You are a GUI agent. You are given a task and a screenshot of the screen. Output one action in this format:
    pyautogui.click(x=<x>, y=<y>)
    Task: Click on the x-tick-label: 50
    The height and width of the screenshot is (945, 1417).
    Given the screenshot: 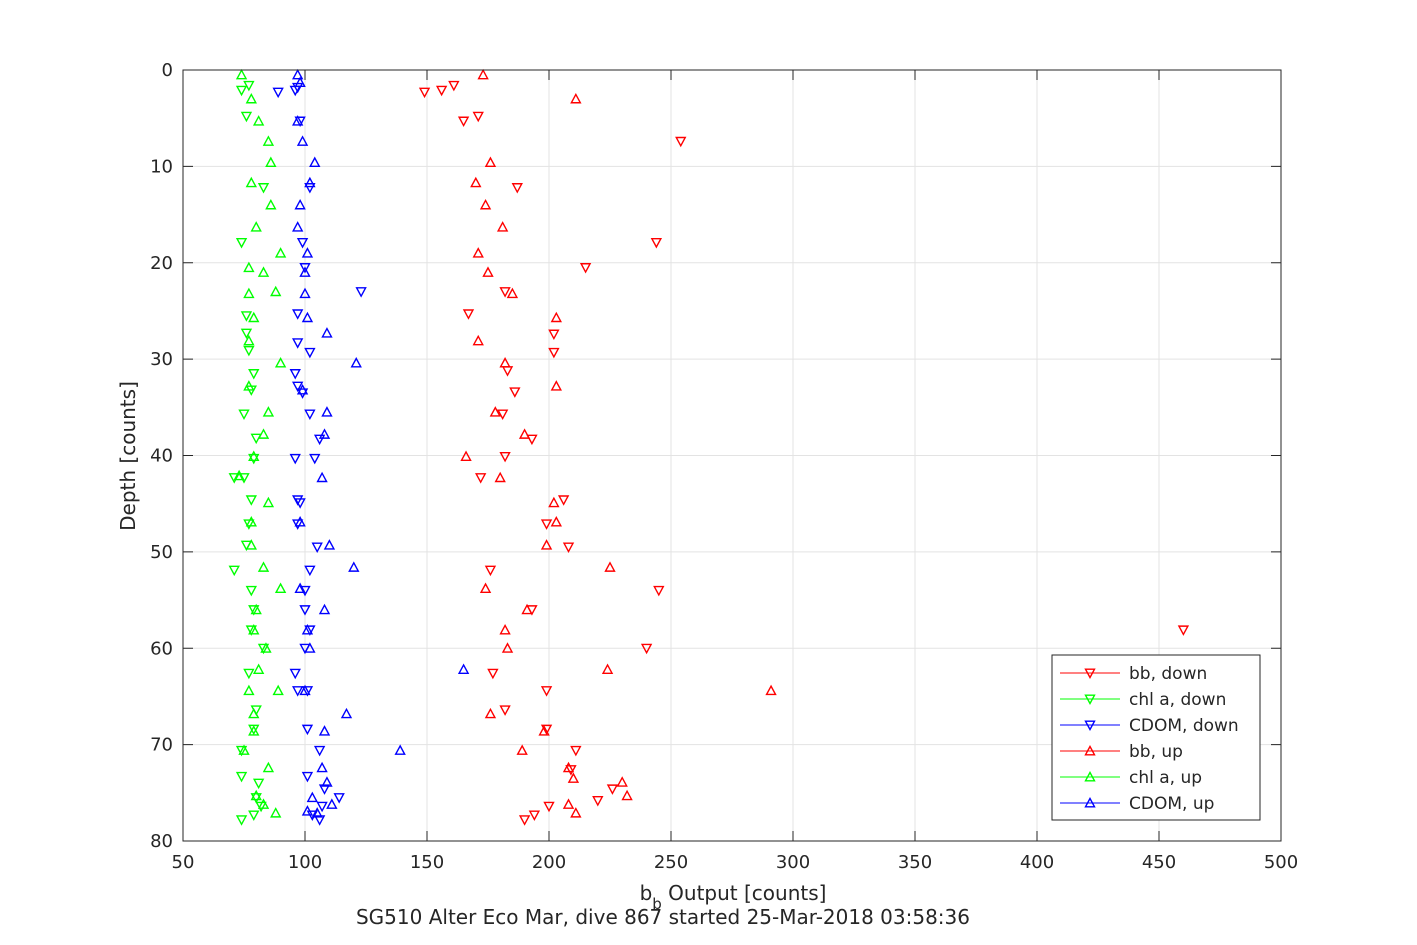 What is the action you would take?
    pyautogui.click(x=183, y=862)
    